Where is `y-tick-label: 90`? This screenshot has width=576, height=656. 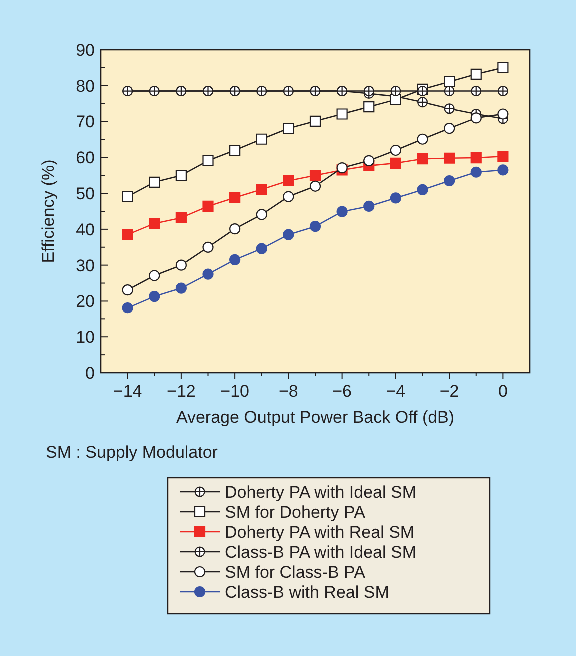
y-tick-label: 90 is located at coordinates (85, 50).